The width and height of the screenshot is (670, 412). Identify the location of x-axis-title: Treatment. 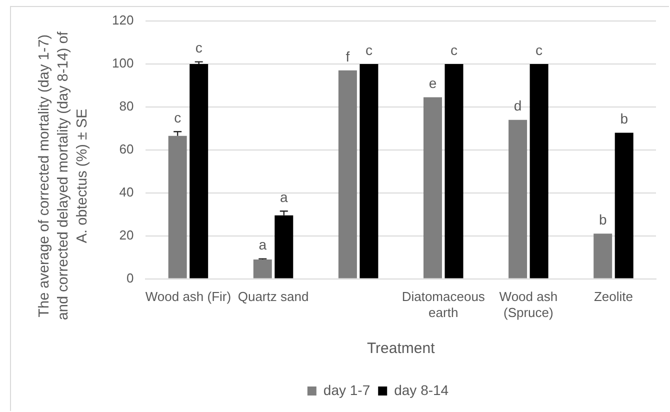
(401, 349).